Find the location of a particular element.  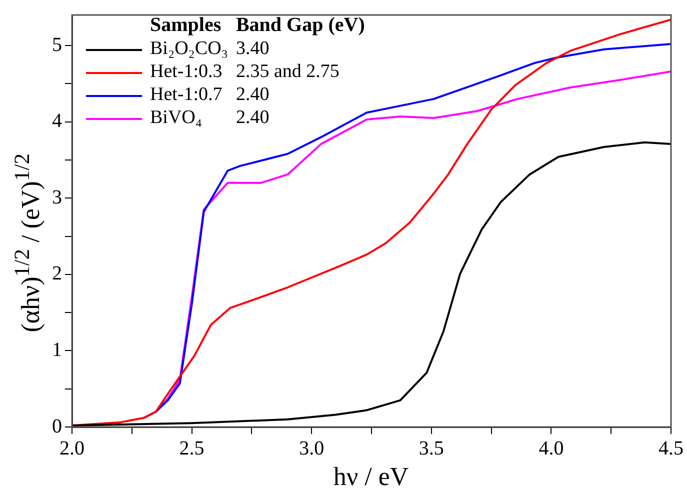

x-tick-label: 4.0 is located at coordinates (551, 448).